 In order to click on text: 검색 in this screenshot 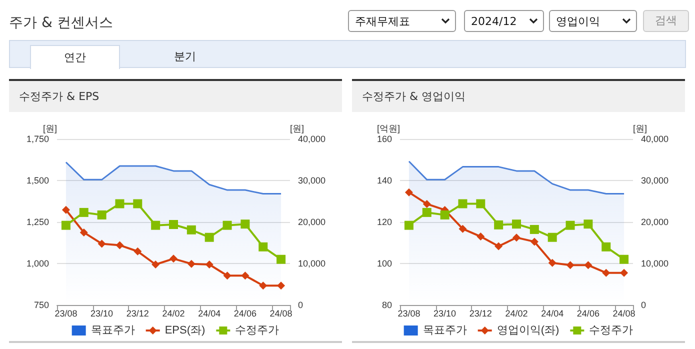, I will do `click(666, 21)`.